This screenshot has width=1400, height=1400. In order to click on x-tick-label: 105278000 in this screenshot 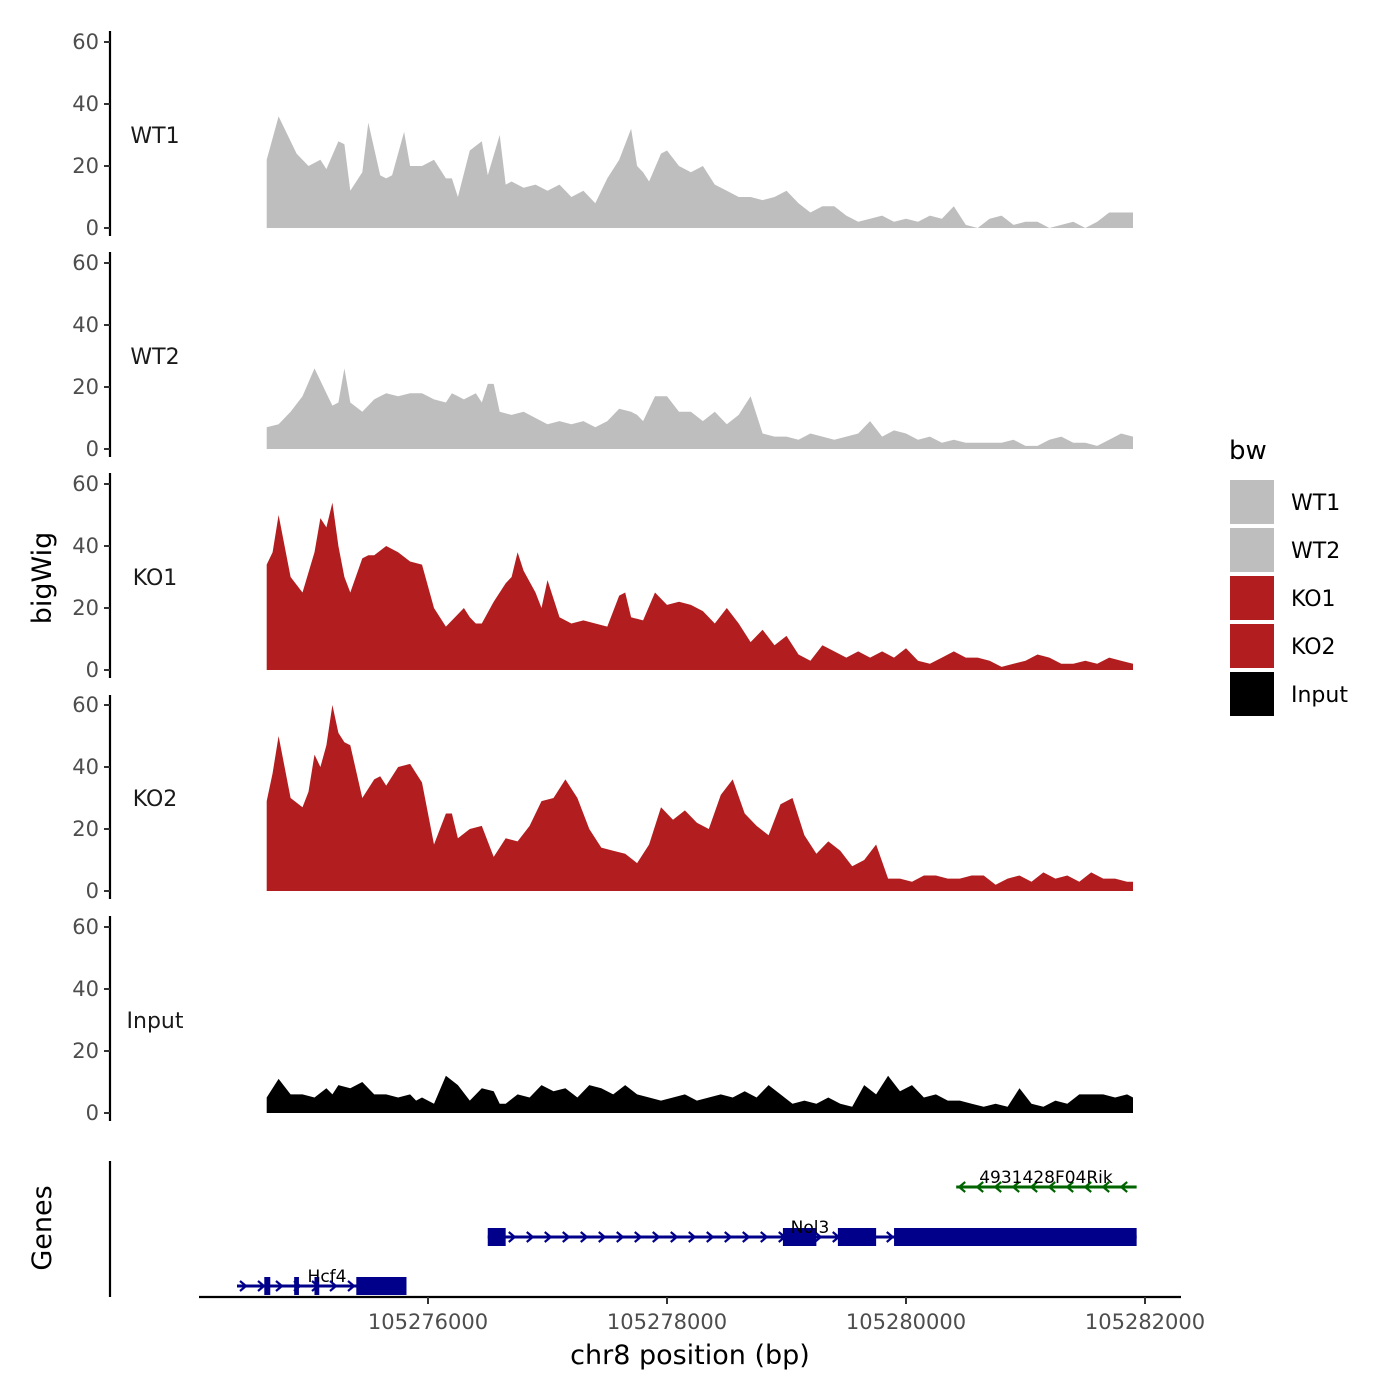, I will do `click(667, 1322)`.